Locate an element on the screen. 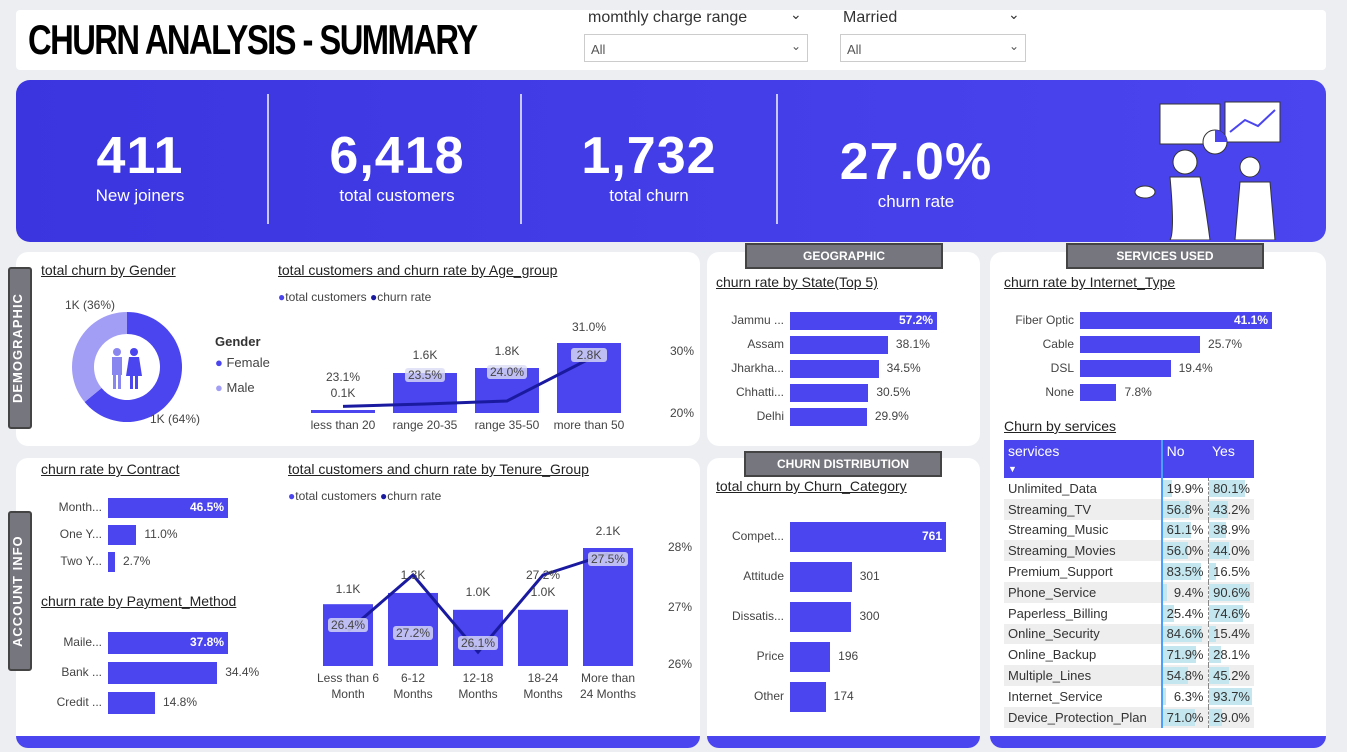 This screenshot has width=1347, height=752. service-name: Paperless_Billing is located at coordinates (1083, 613).